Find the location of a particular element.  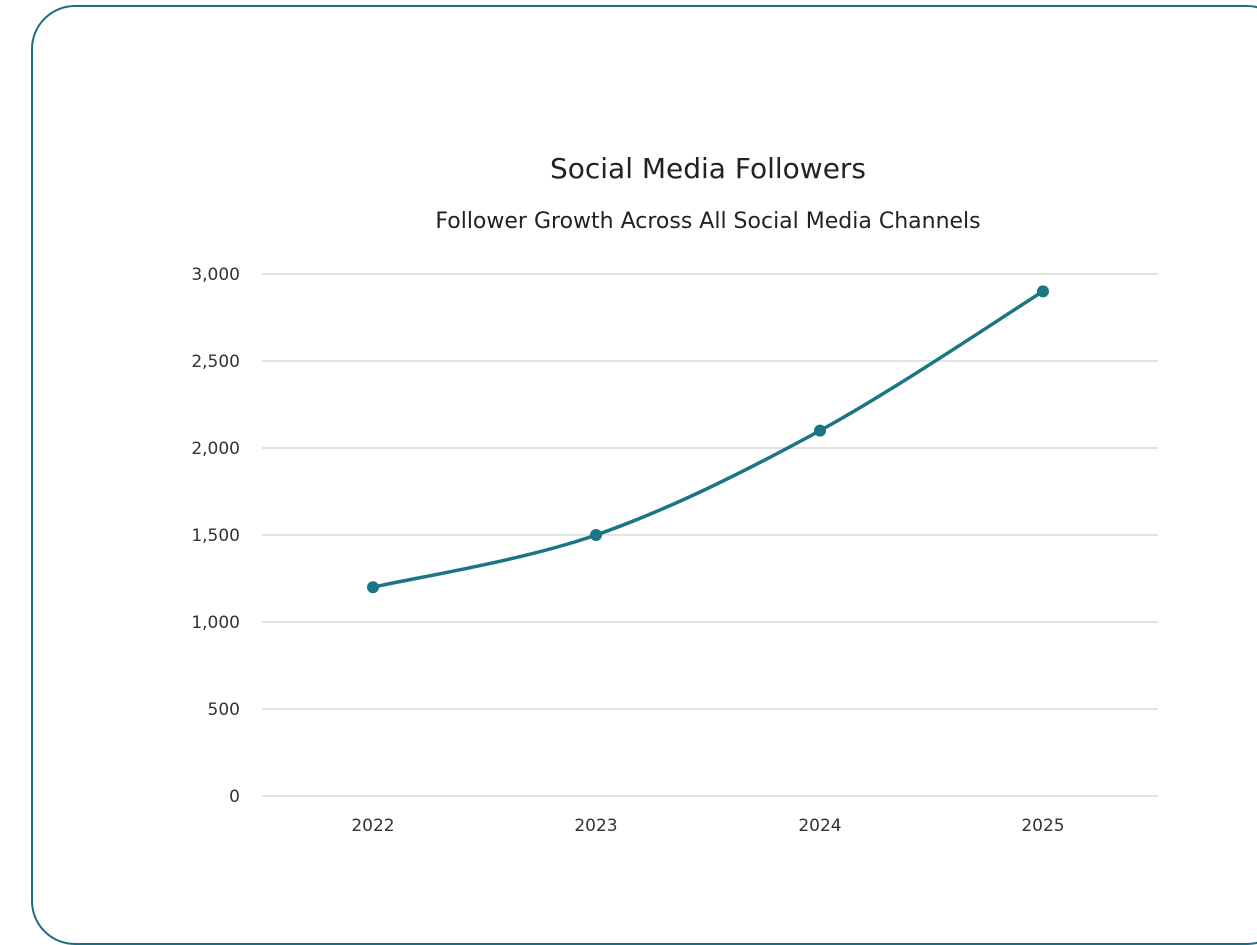

y-tick-label: 1,500 is located at coordinates (215, 536).